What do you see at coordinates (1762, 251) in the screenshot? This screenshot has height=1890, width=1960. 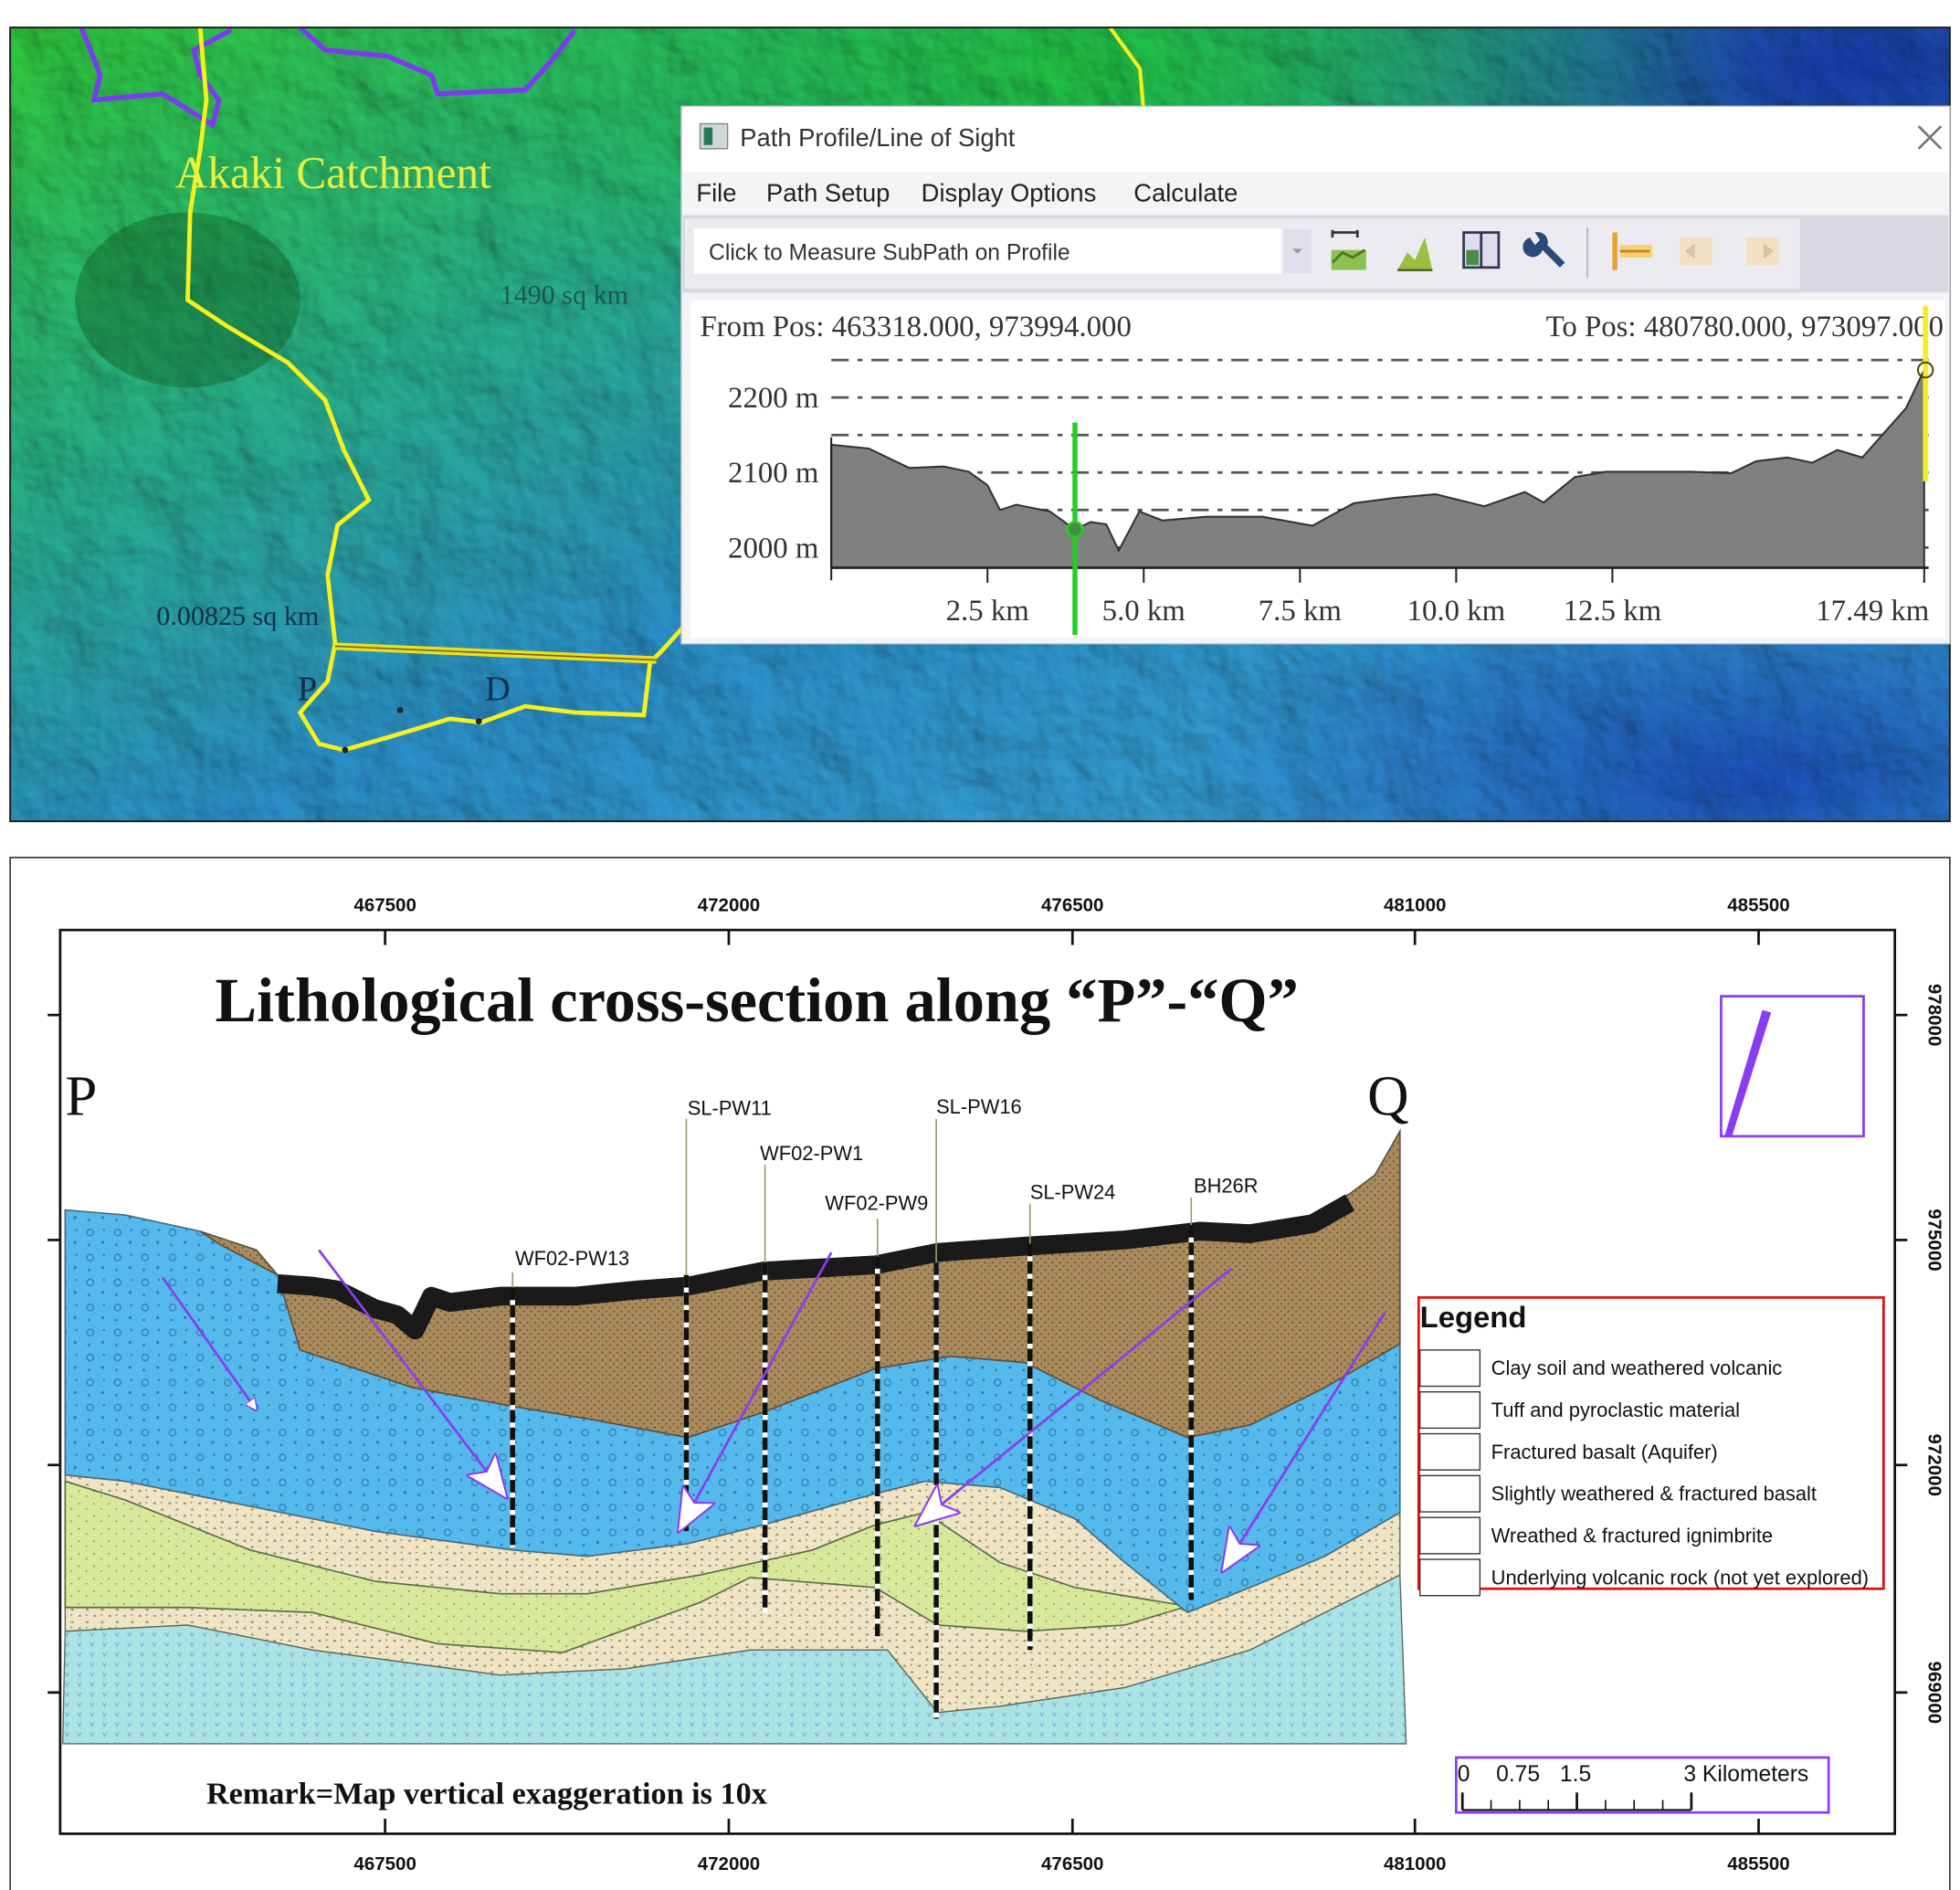 I see `path-forward-icon` at bounding box center [1762, 251].